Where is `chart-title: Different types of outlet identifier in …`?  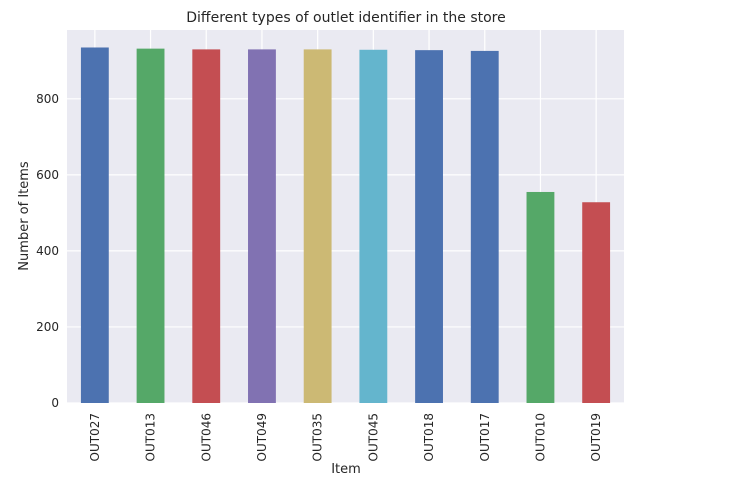
chart-title: Different types of outlet identifier in … is located at coordinates (345, 18).